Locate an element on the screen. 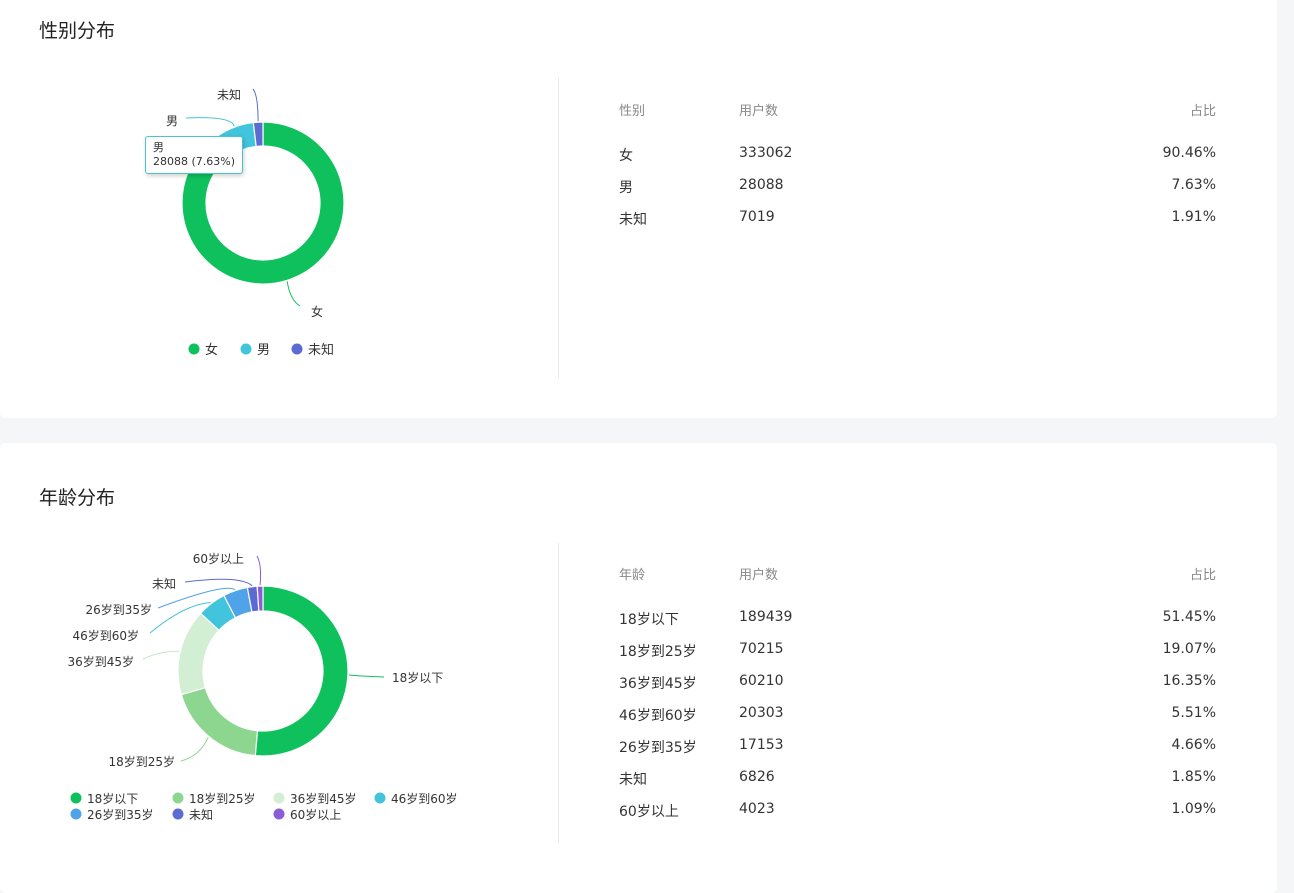  cell-percent: 7.63% is located at coordinates (1193, 185).